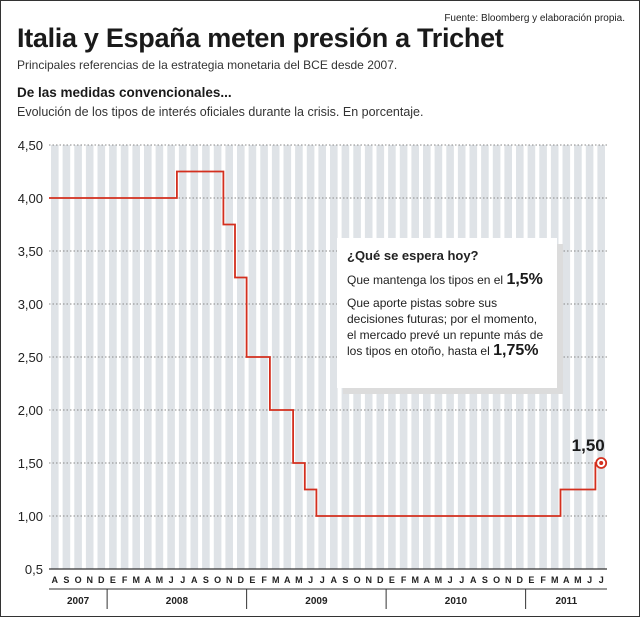 This screenshot has width=640, height=617. What do you see at coordinates (30, 463) in the screenshot?
I see `y-tick-label: 1,50` at bounding box center [30, 463].